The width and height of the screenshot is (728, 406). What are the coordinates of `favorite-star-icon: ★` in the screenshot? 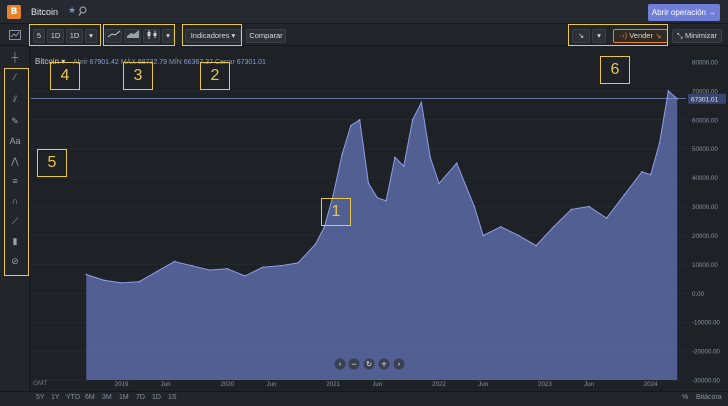 It's located at (72, 10).